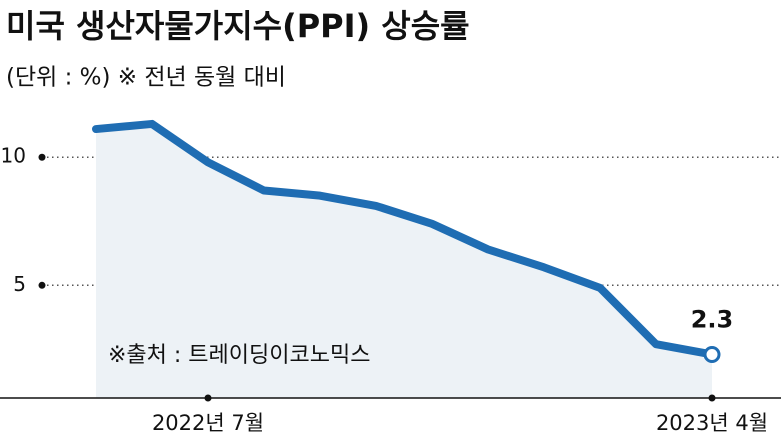 The height and width of the screenshot is (444, 781). Describe the element at coordinates (238, 26) in the screenshot. I see `chart-title: 미국 생산자물가지수(PPI) 상승률` at that location.